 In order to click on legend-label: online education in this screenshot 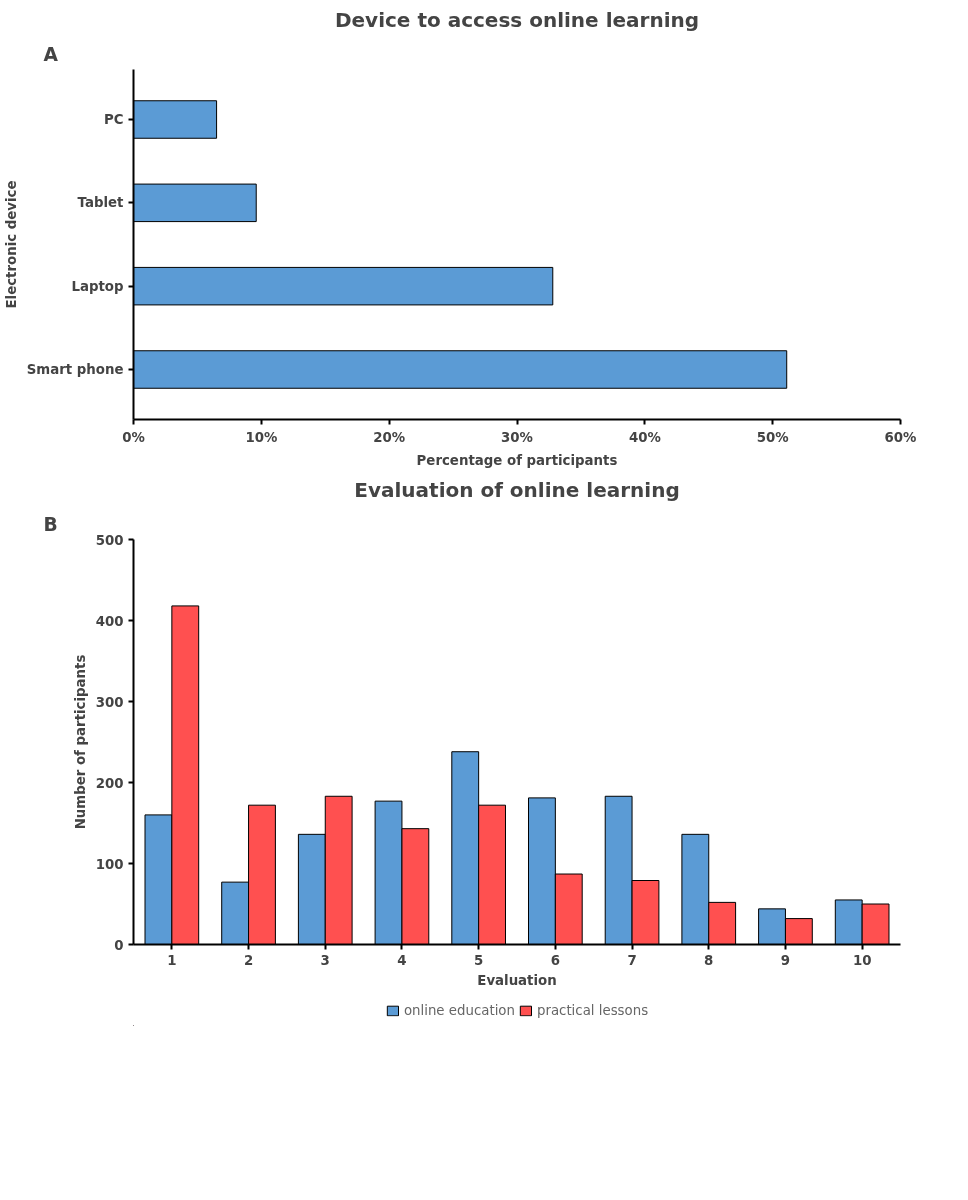, I will do `click(459, 1010)`.